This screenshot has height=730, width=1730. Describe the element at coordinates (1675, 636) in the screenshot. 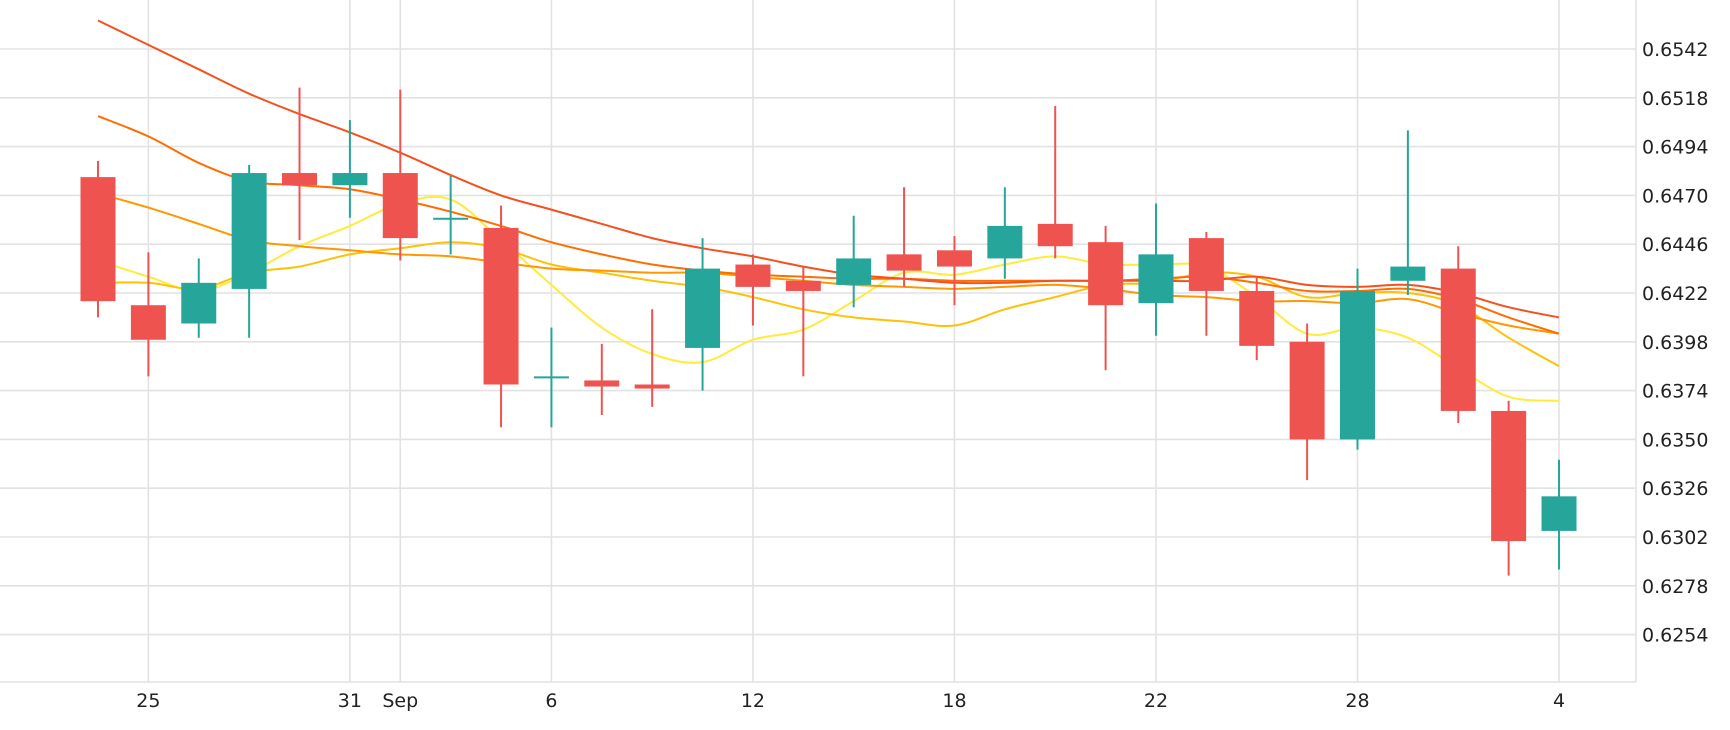

I see `y-tick-label: 0.6254` at that location.